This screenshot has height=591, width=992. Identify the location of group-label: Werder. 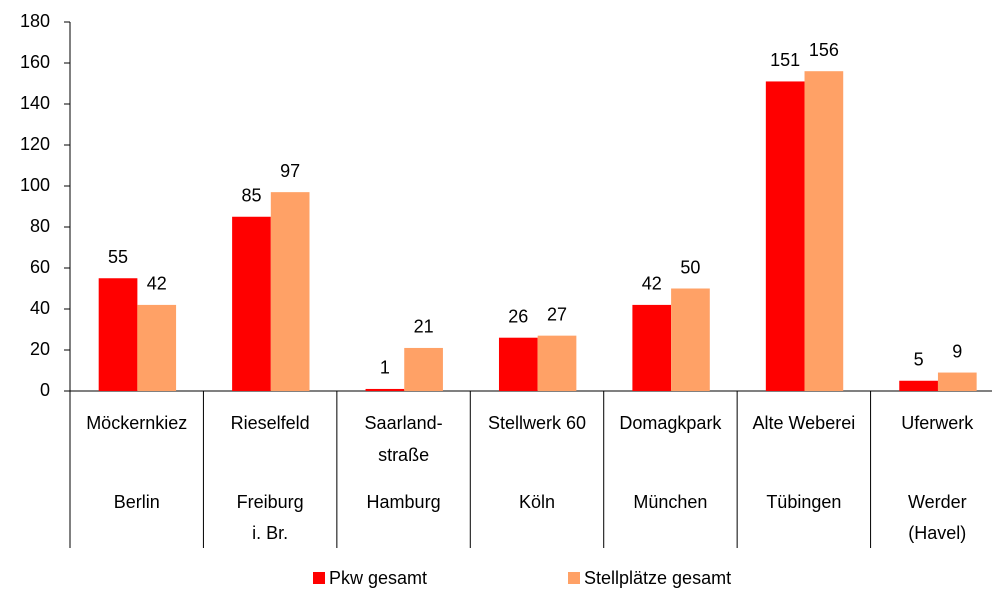
(937, 502).